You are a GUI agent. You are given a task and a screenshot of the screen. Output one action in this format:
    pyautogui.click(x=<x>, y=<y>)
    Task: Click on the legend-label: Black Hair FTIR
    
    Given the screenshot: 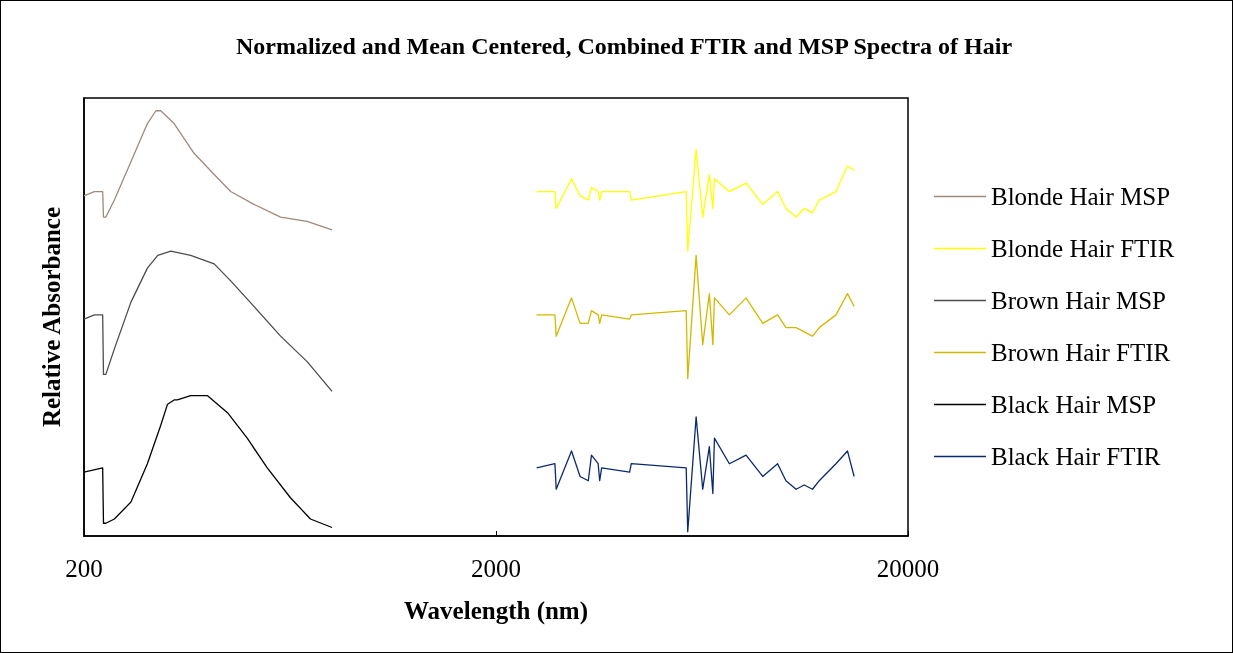 What is the action you would take?
    pyautogui.click(x=1076, y=456)
    